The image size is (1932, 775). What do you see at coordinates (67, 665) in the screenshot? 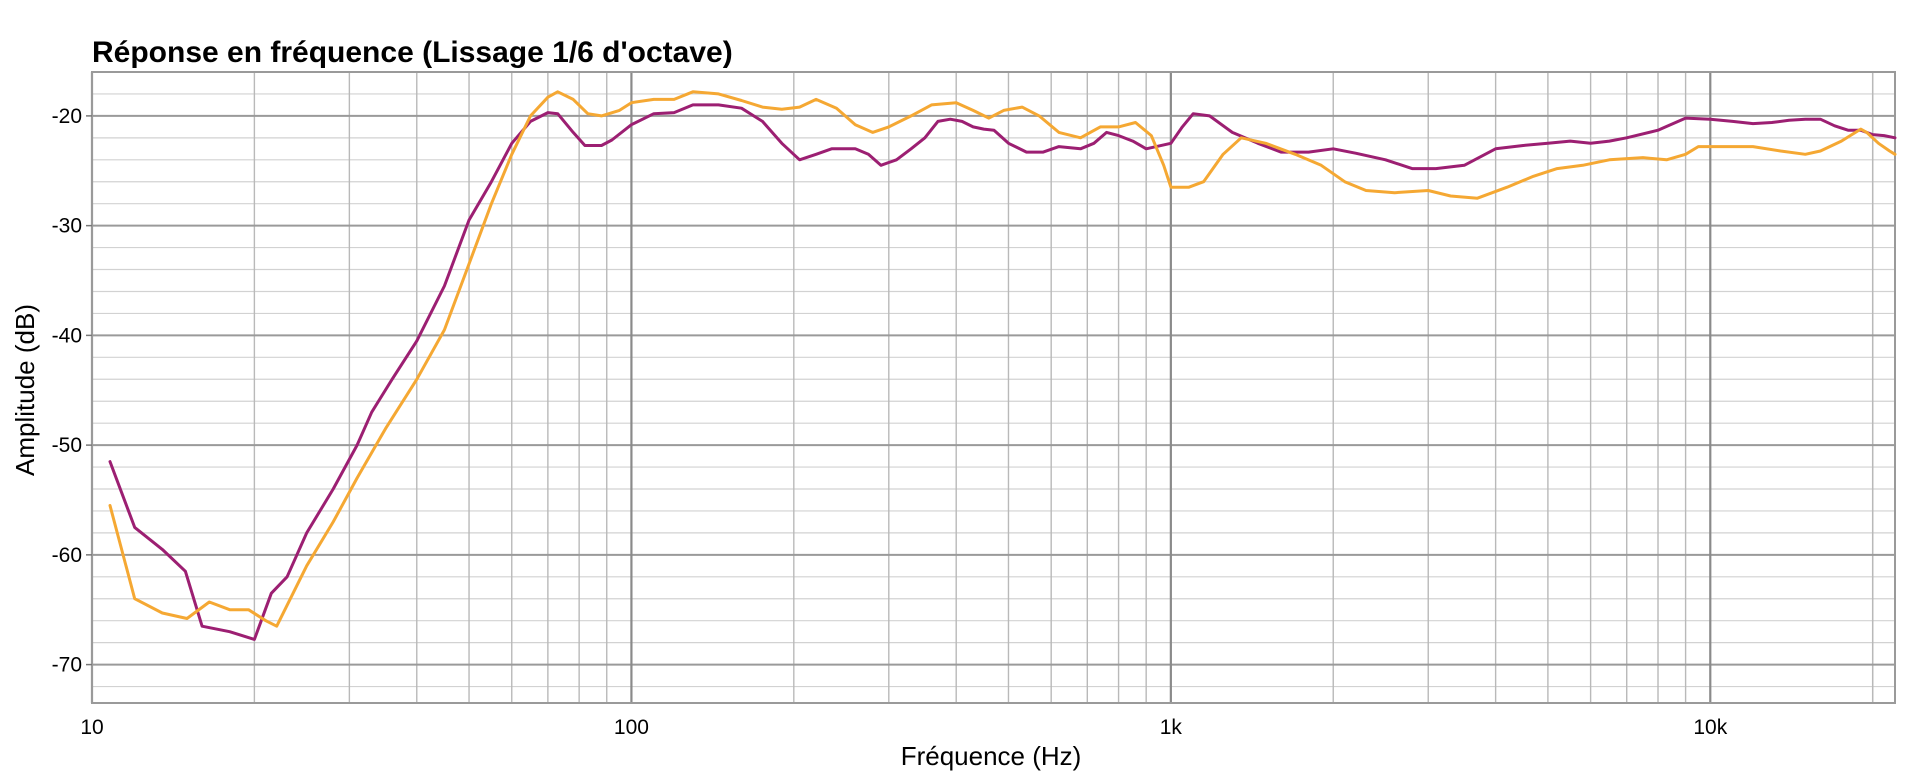
I see `y-tick-label: -70` at bounding box center [67, 665].